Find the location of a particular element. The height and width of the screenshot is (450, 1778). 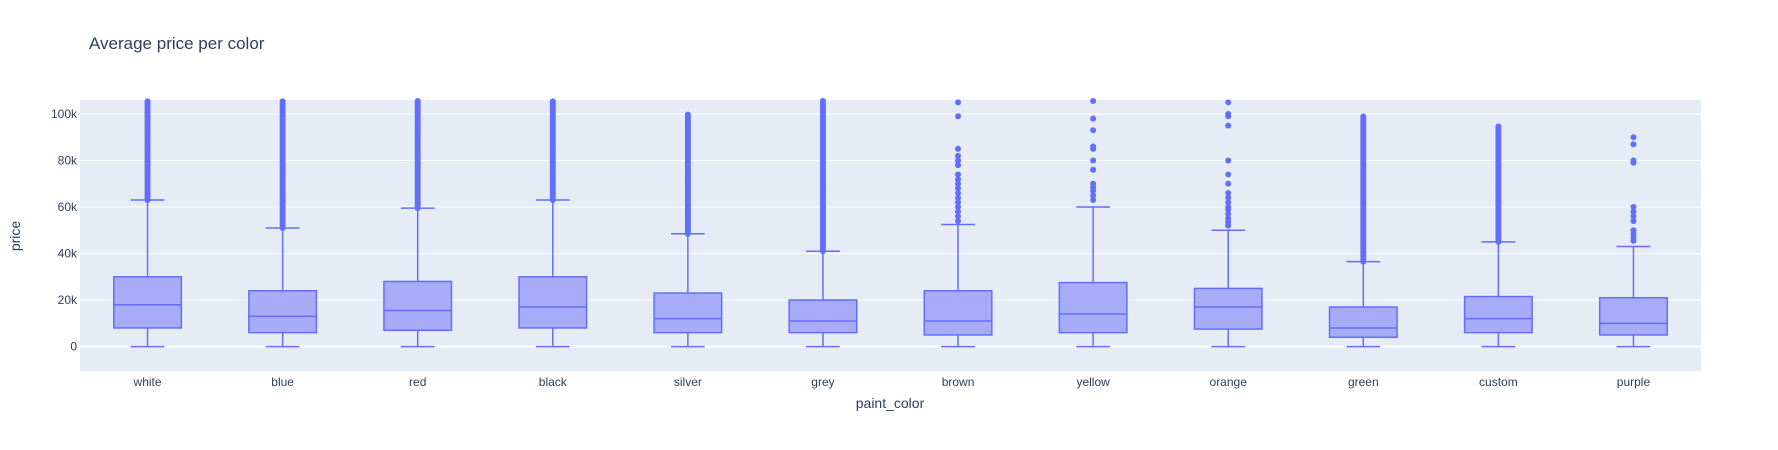

y-tick-label: 20k is located at coordinates (68, 300).